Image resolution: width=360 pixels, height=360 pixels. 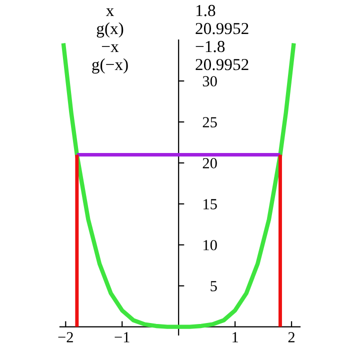 I want to click on y-tick-label: 20, so click(x=209, y=163).